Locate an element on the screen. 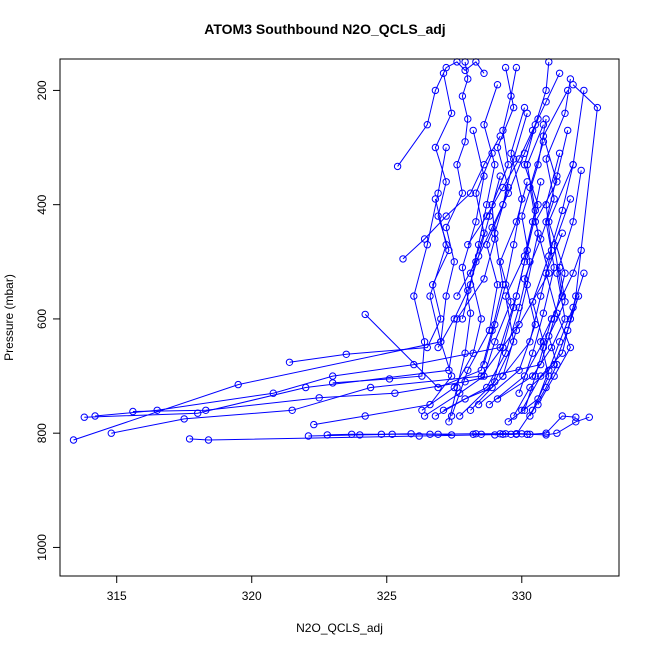  x-axis: 315 320 325 330 is located at coordinates (319, 589).